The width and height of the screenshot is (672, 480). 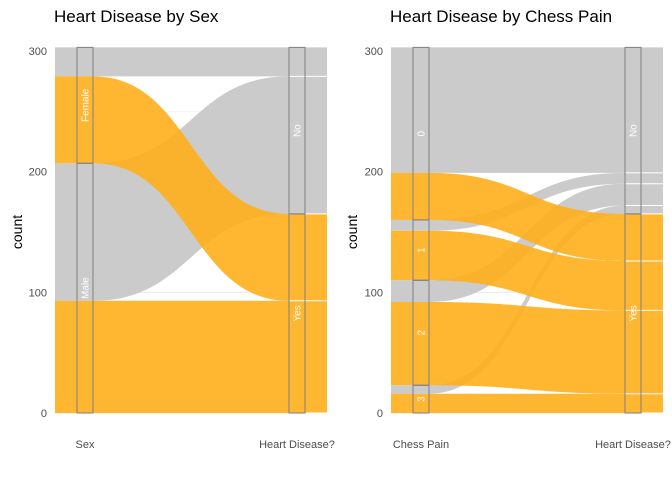 I want to click on left-stratum-label: Male, so click(x=86, y=288).